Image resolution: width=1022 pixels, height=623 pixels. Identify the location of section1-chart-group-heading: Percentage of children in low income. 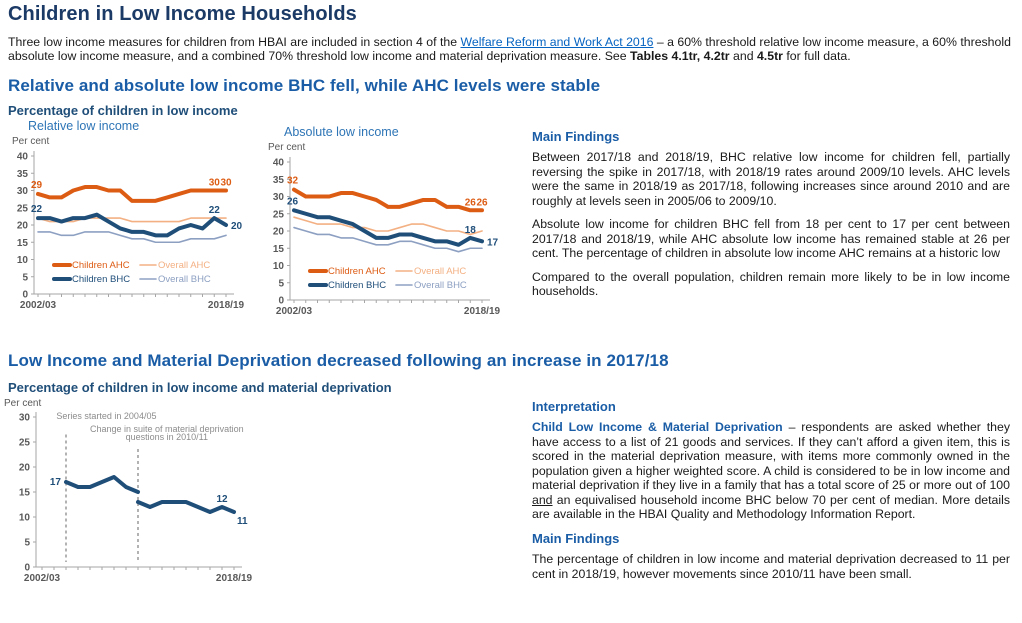
(123, 110).